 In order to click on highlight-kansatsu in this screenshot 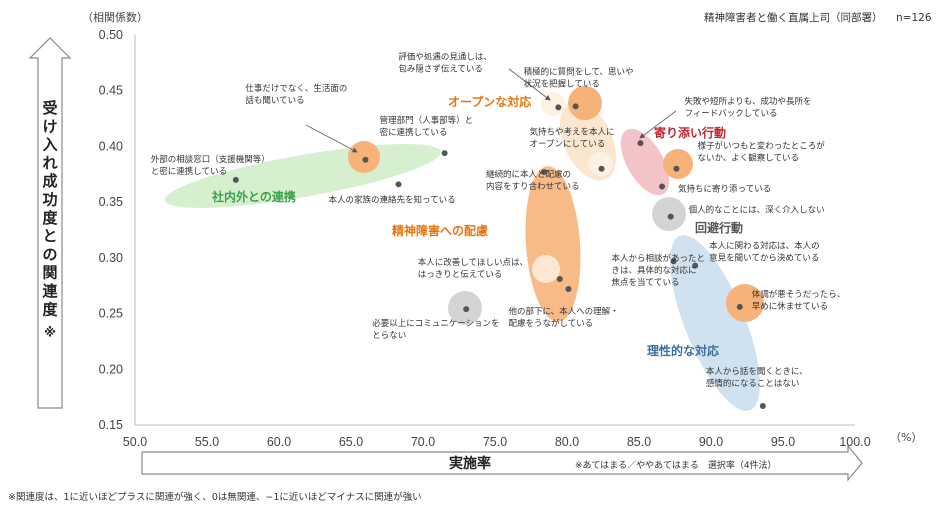, I will do `click(678, 164)`.